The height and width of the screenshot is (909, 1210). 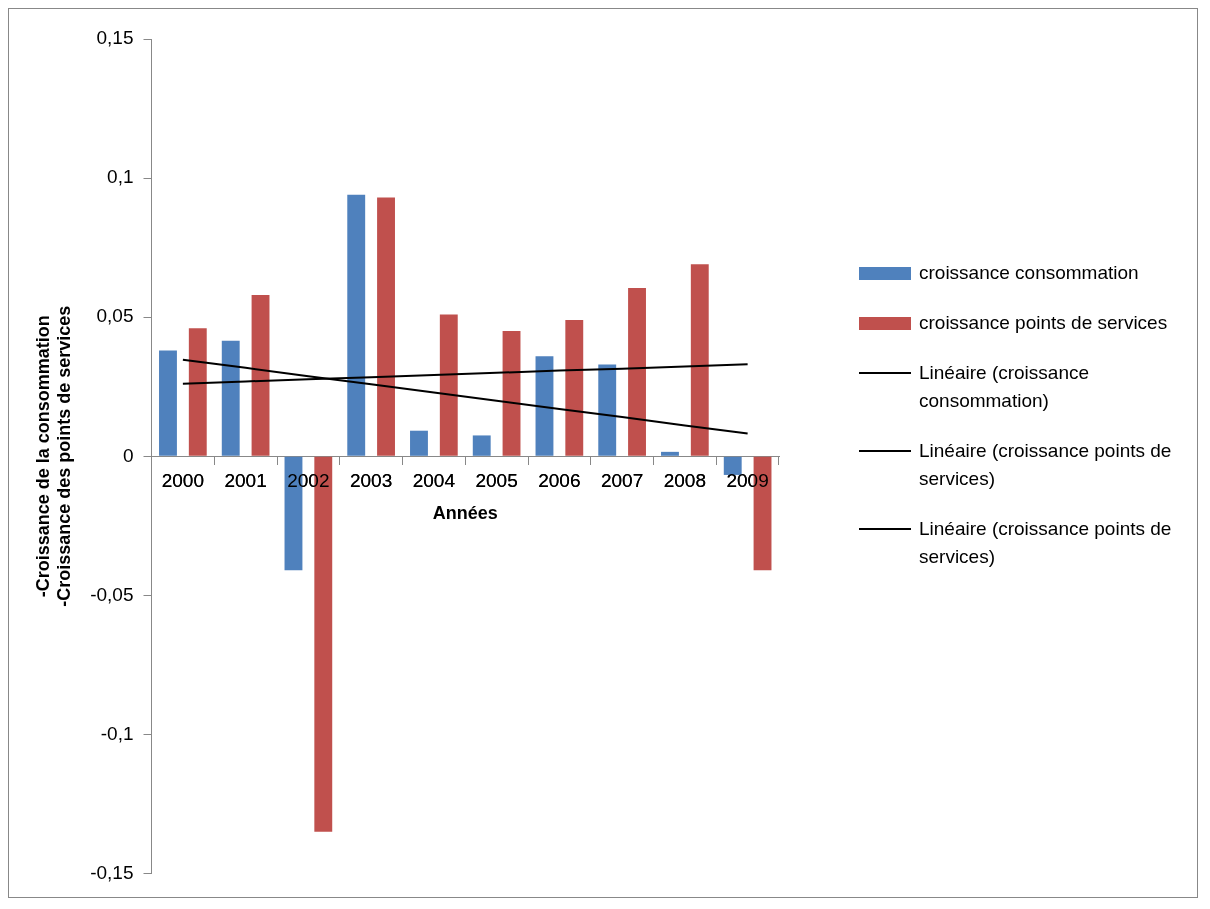 I want to click on x-tick-label: 2003, so click(x=371, y=480).